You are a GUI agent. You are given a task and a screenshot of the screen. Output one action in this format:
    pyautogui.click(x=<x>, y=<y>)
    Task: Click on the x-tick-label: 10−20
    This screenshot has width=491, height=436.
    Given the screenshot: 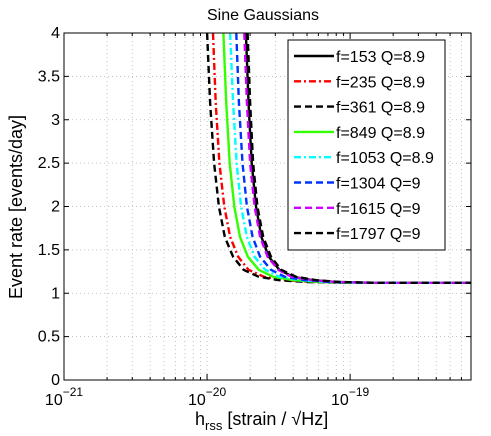 What is the action you would take?
    pyautogui.click(x=207, y=397)
    